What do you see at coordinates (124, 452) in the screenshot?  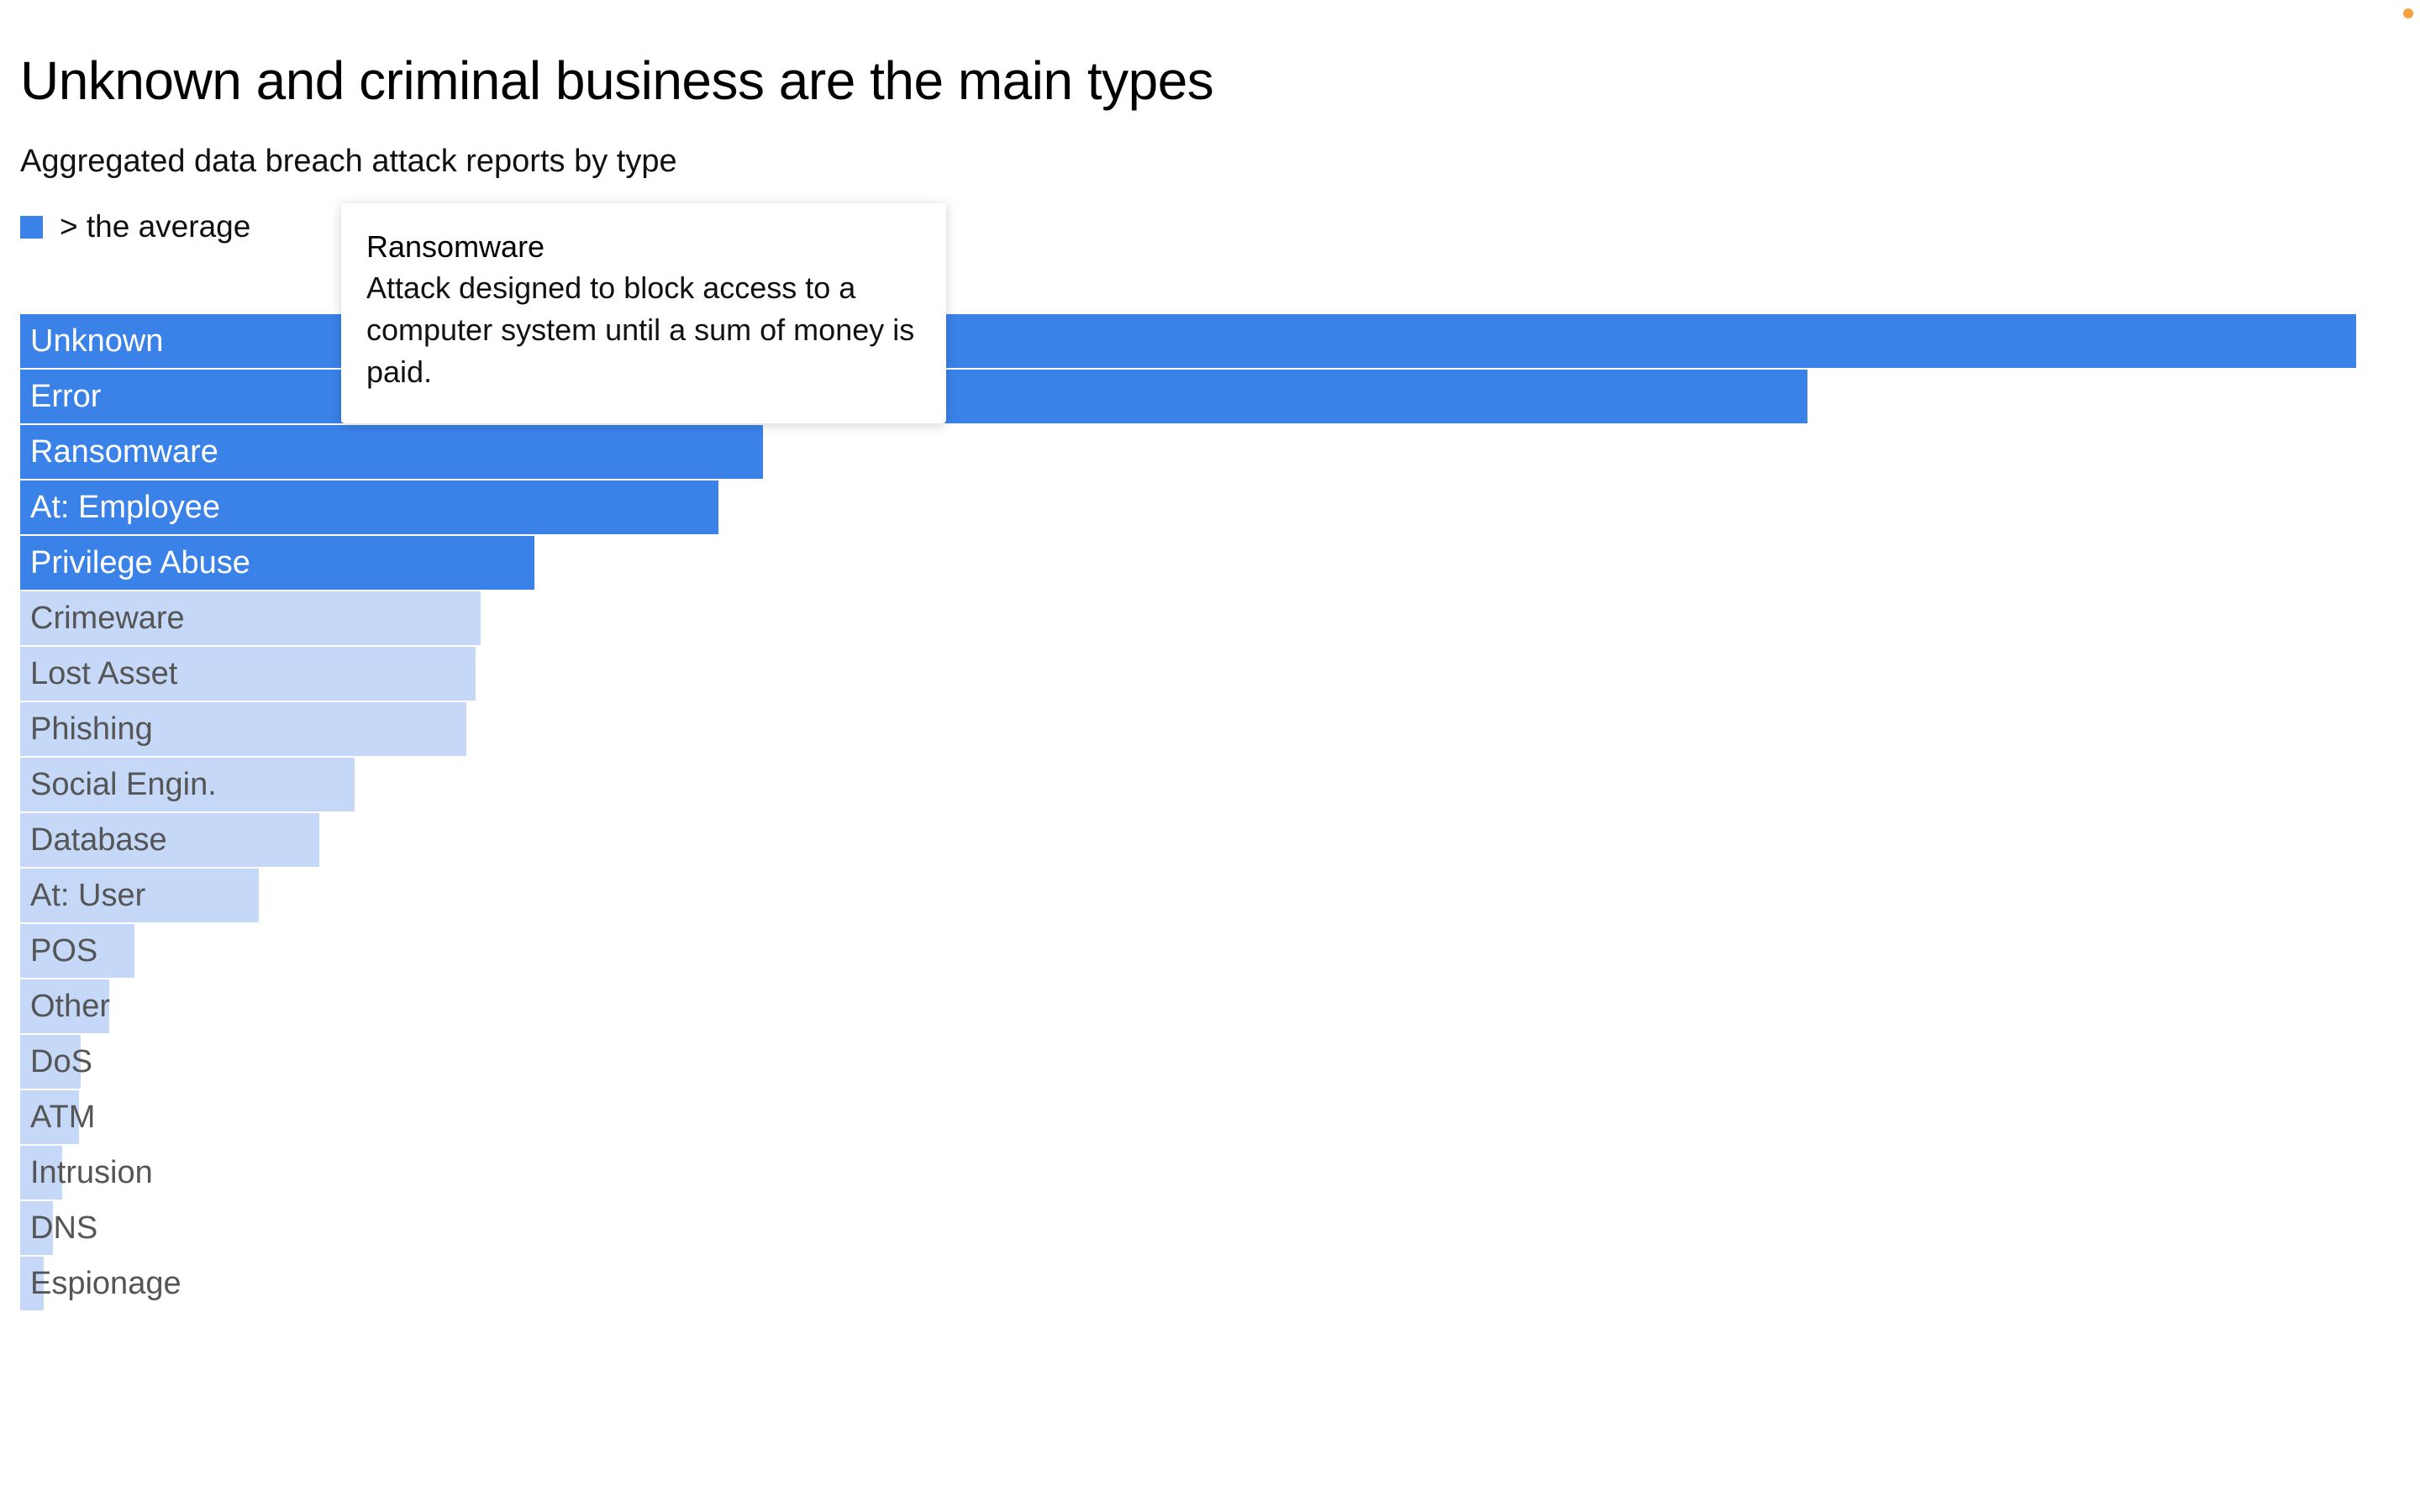 I see `bar-label: Ransomware` at bounding box center [124, 452].